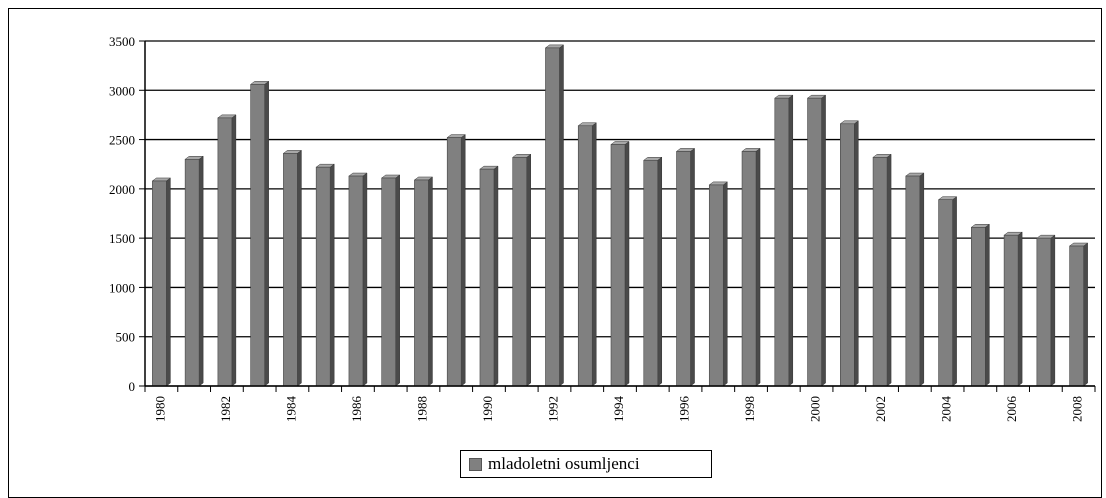 This screenshot has width=1106, height=498. What do you see at coordinates (815, 409) in the screenshot?
I see `x-tick-label: 2000` at bounding box center [815, 409].